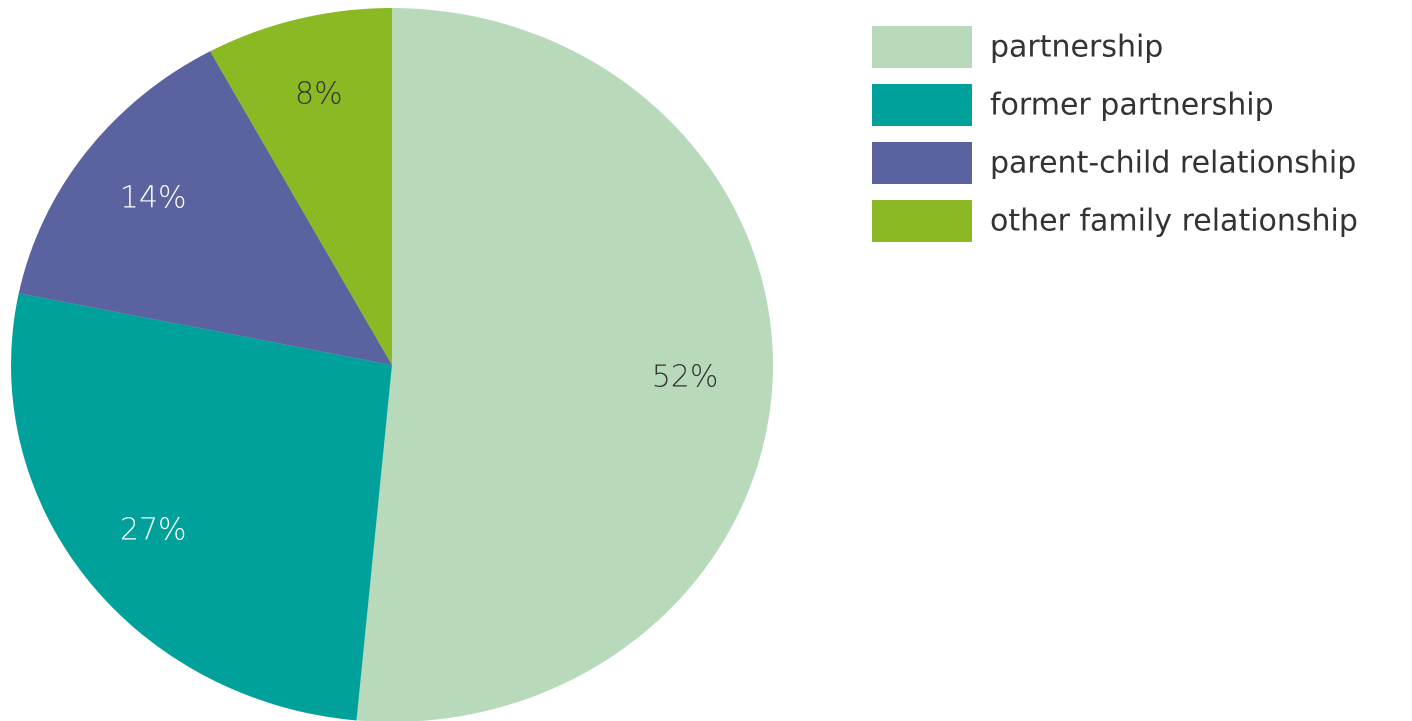 The width and height of the screenshot is (1412, 721). What do you see at coordinates (153, 198) in the screenshot?
I see `slice-label: 14%` at bounding box center [153, 198].